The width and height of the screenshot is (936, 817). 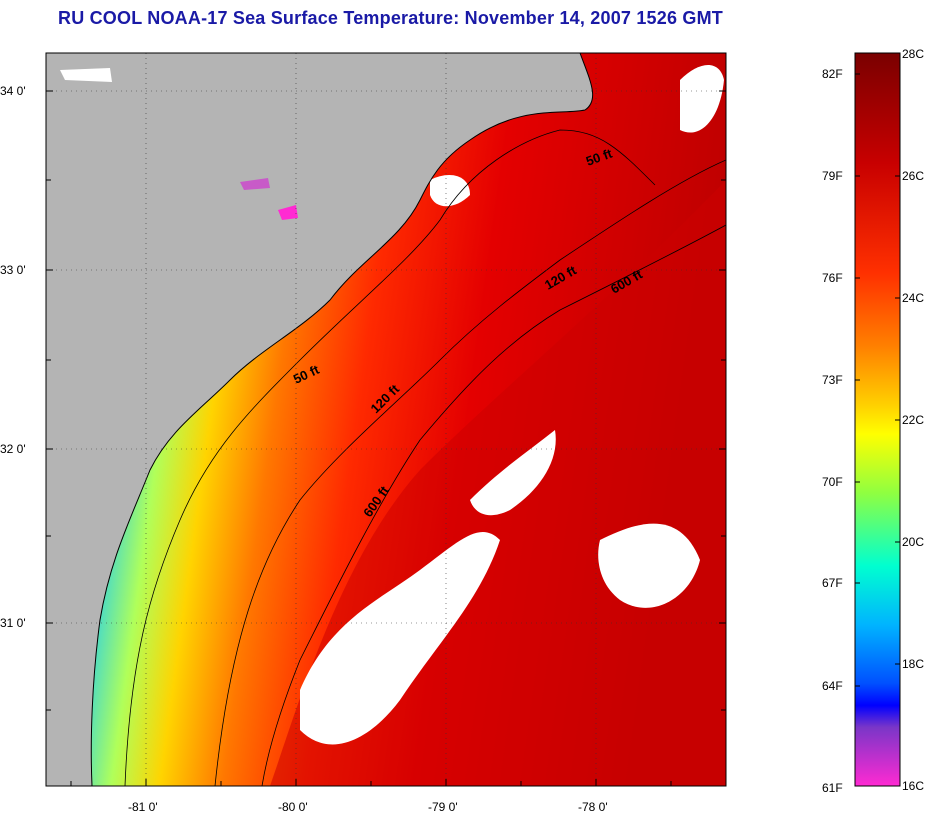 What do you see at coordinates (913, 420) in the screenshot?
I see `colorbar-c-label: 22C` at bounding box center [913, 420].